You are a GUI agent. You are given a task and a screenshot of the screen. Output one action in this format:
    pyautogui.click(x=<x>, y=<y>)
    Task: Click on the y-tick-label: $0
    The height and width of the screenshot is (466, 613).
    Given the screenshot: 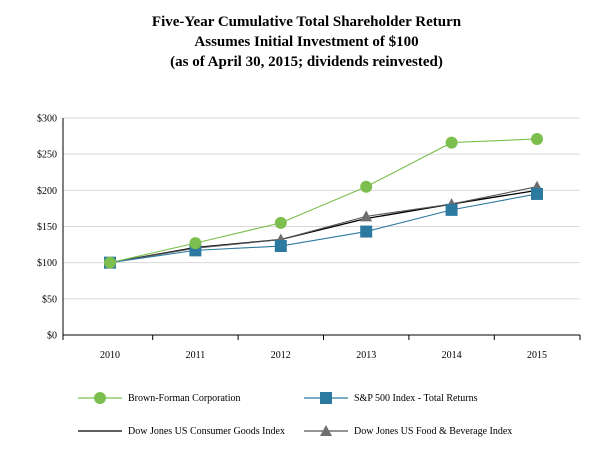 What is the action you would take?
    pyautogui.click(x=52, y=336)
    